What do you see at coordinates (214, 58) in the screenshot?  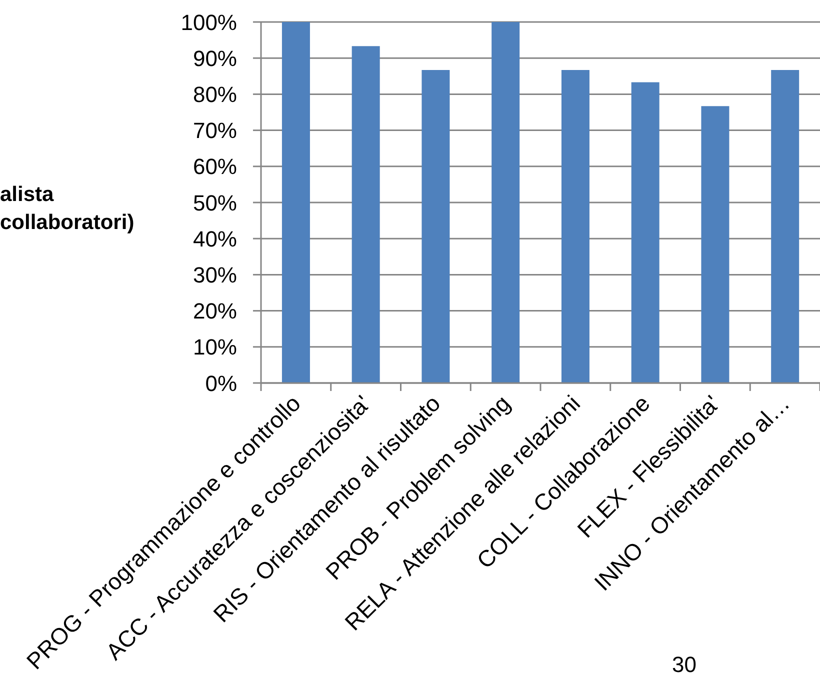 I see `y-tick-label: 90%` at bounding box center [214, 58].